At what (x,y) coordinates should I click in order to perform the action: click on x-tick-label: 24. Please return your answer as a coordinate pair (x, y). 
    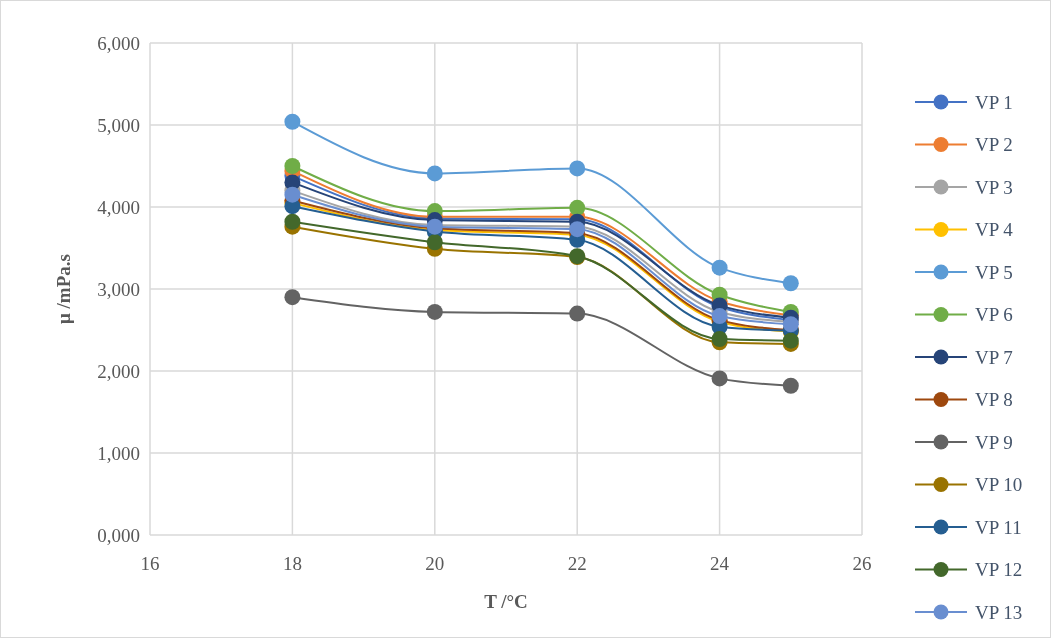
    Looking at the image, I should click on (720, 563).